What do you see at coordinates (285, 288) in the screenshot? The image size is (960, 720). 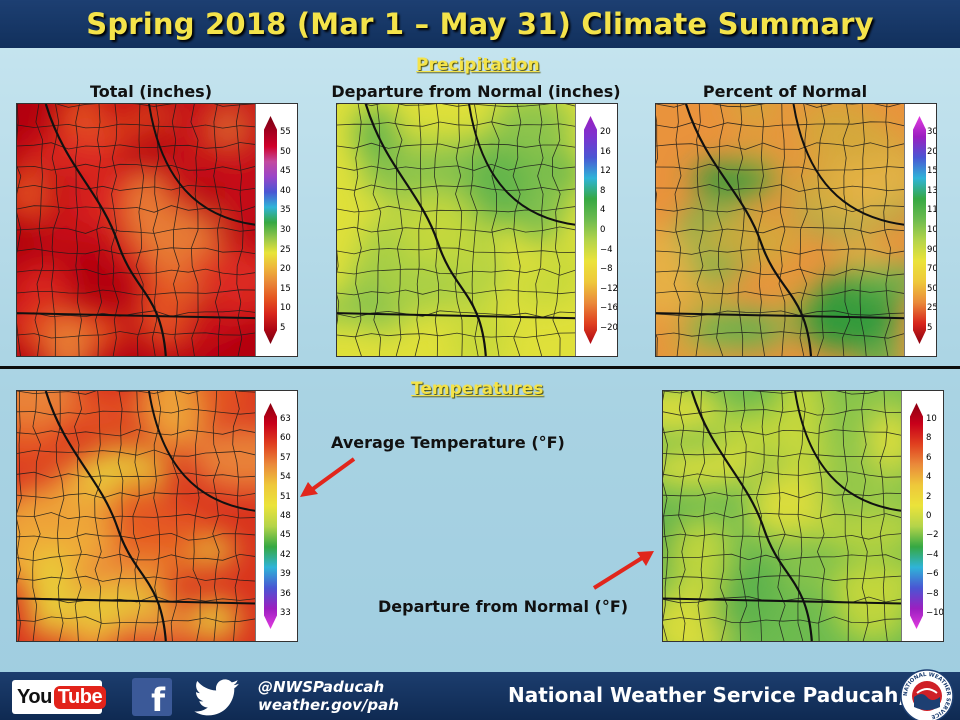 I see `legend-tick: 15` at bounding box center [285, 288].